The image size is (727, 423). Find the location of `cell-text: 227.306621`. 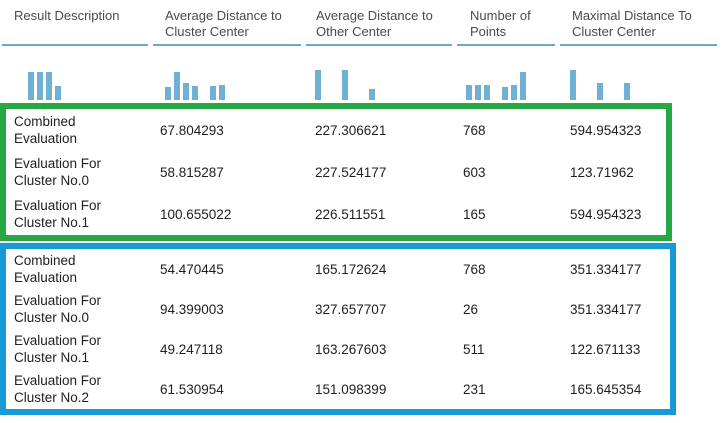

cell-text: 227.306621 is located at coordinates (351, 130).